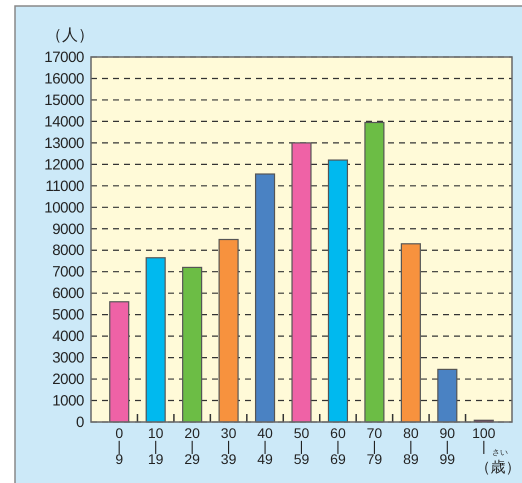  Describe the element at coordinates (64, 57) in the screenshot. I see `y-tick-label: 17000` at that location.